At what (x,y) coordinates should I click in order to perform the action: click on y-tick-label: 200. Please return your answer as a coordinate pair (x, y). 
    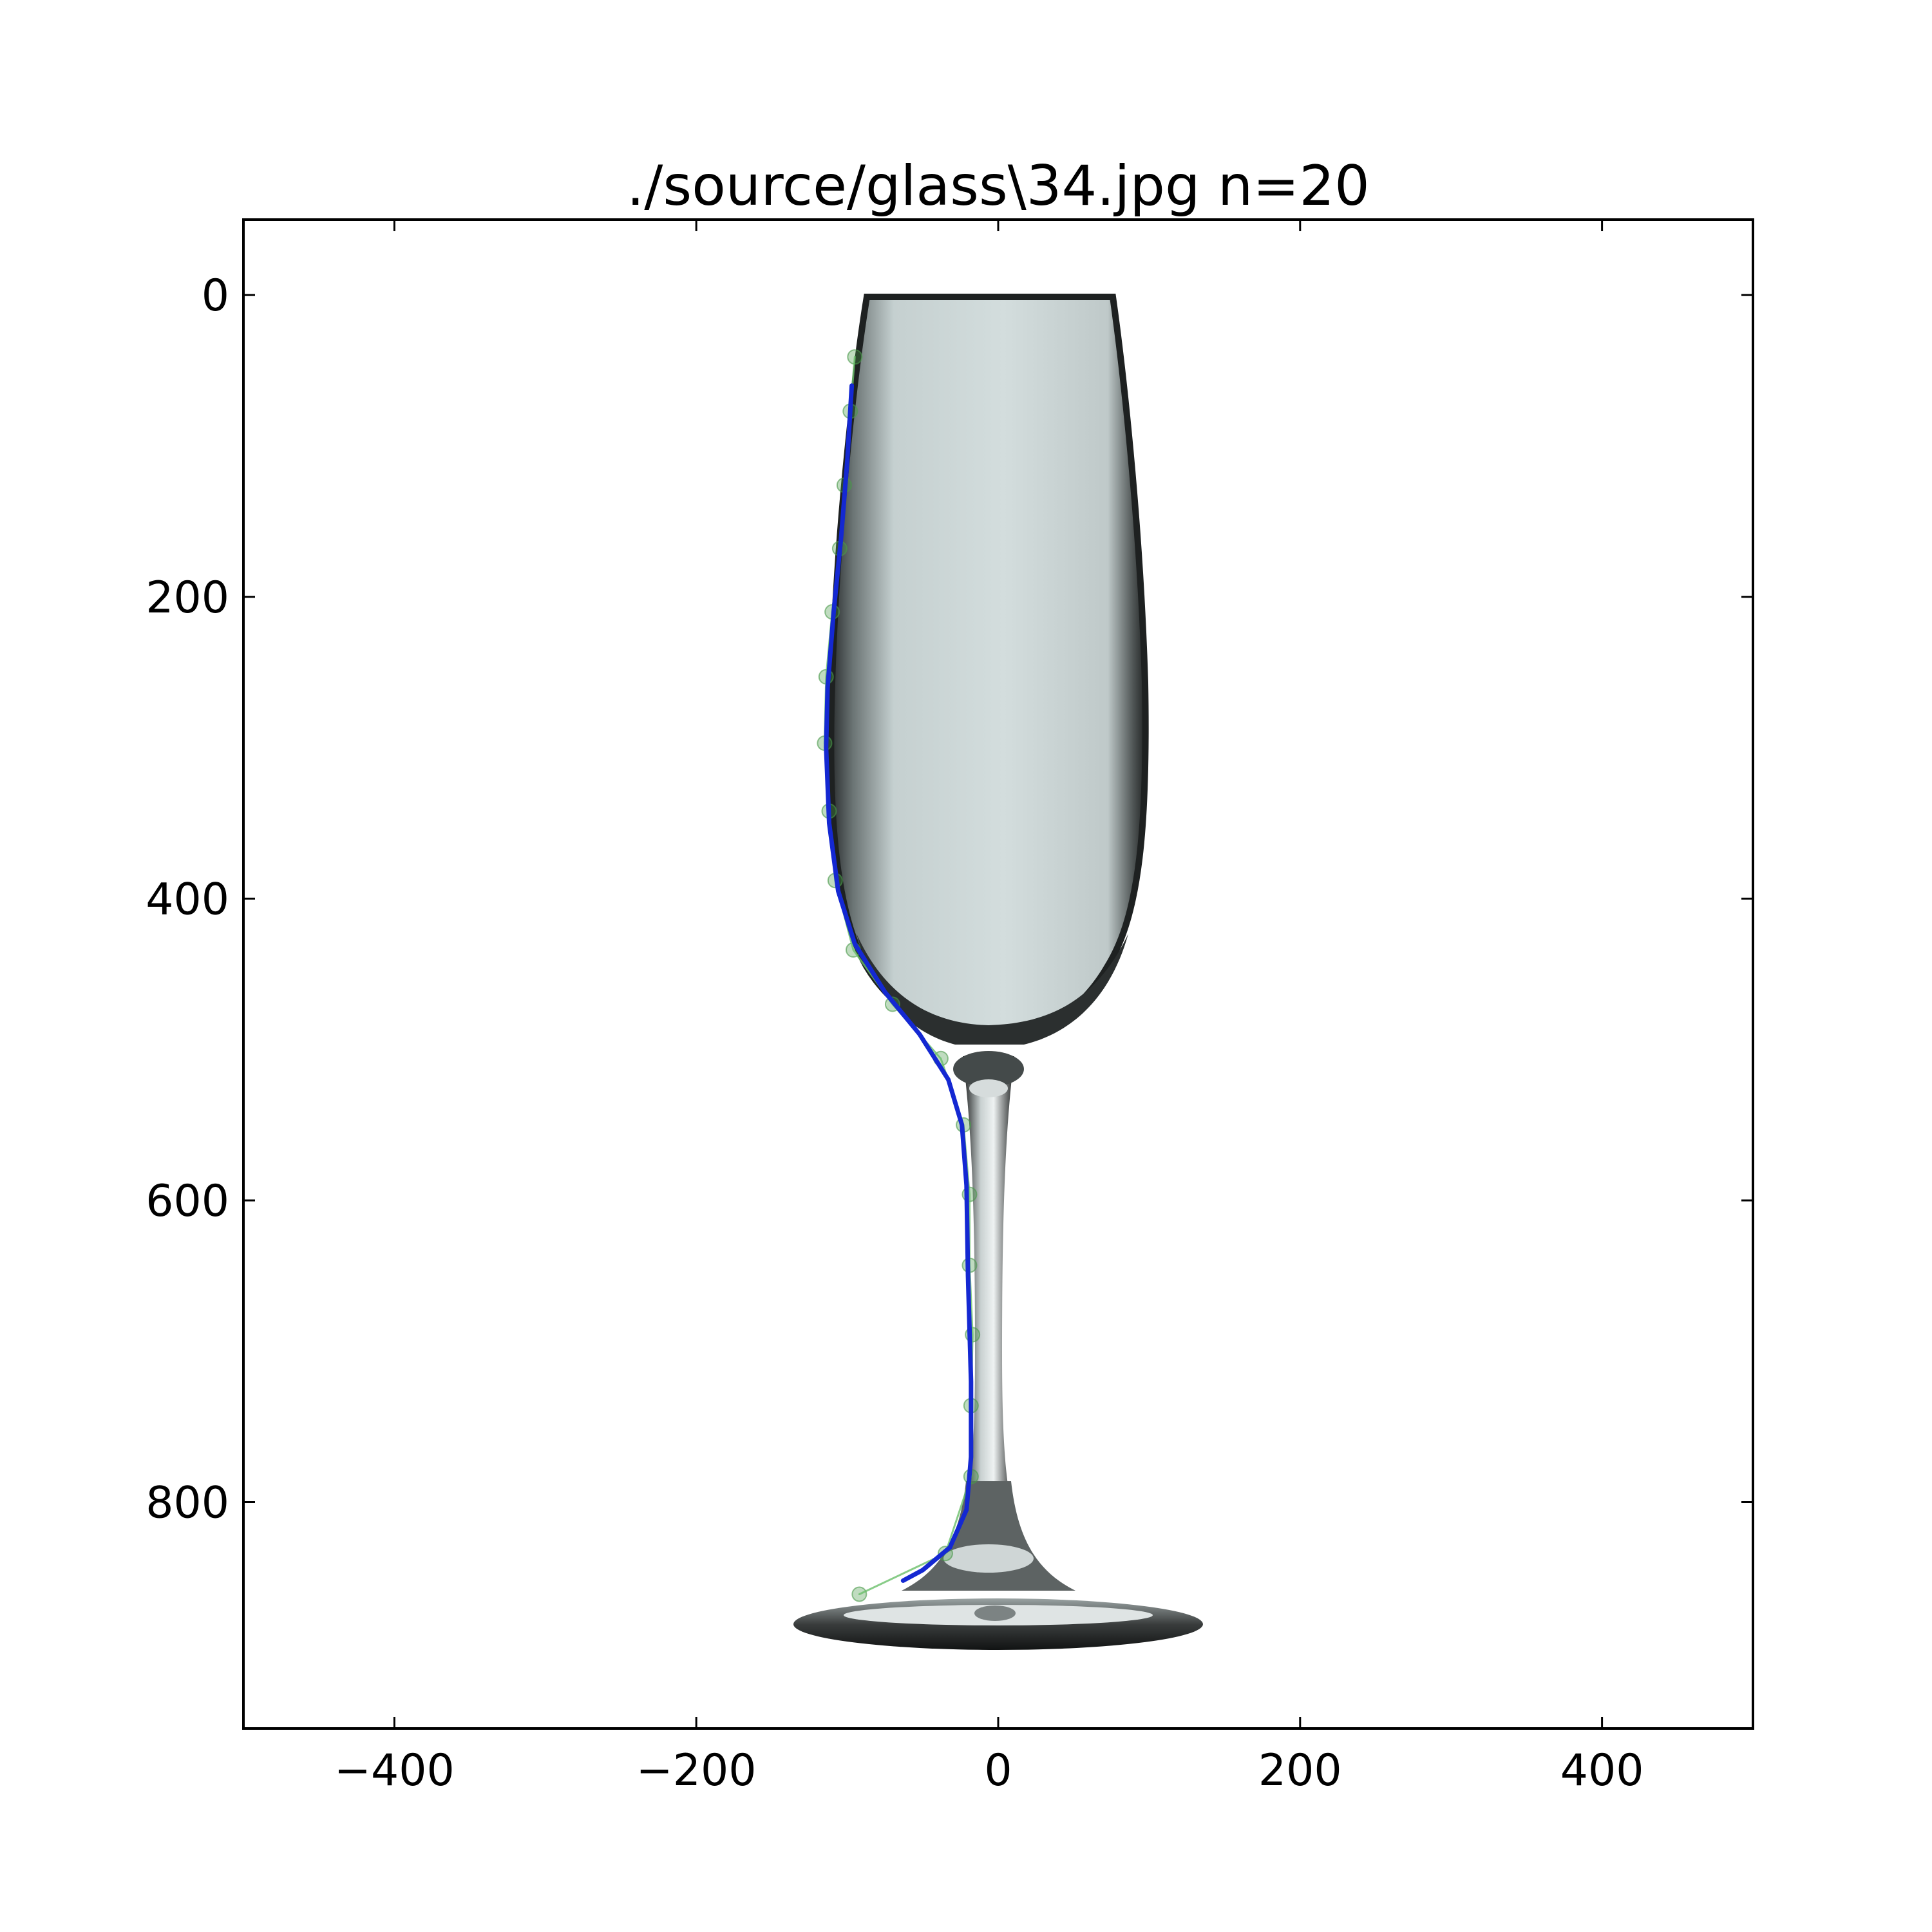
    Looking at the image, I should click on (187, 598).